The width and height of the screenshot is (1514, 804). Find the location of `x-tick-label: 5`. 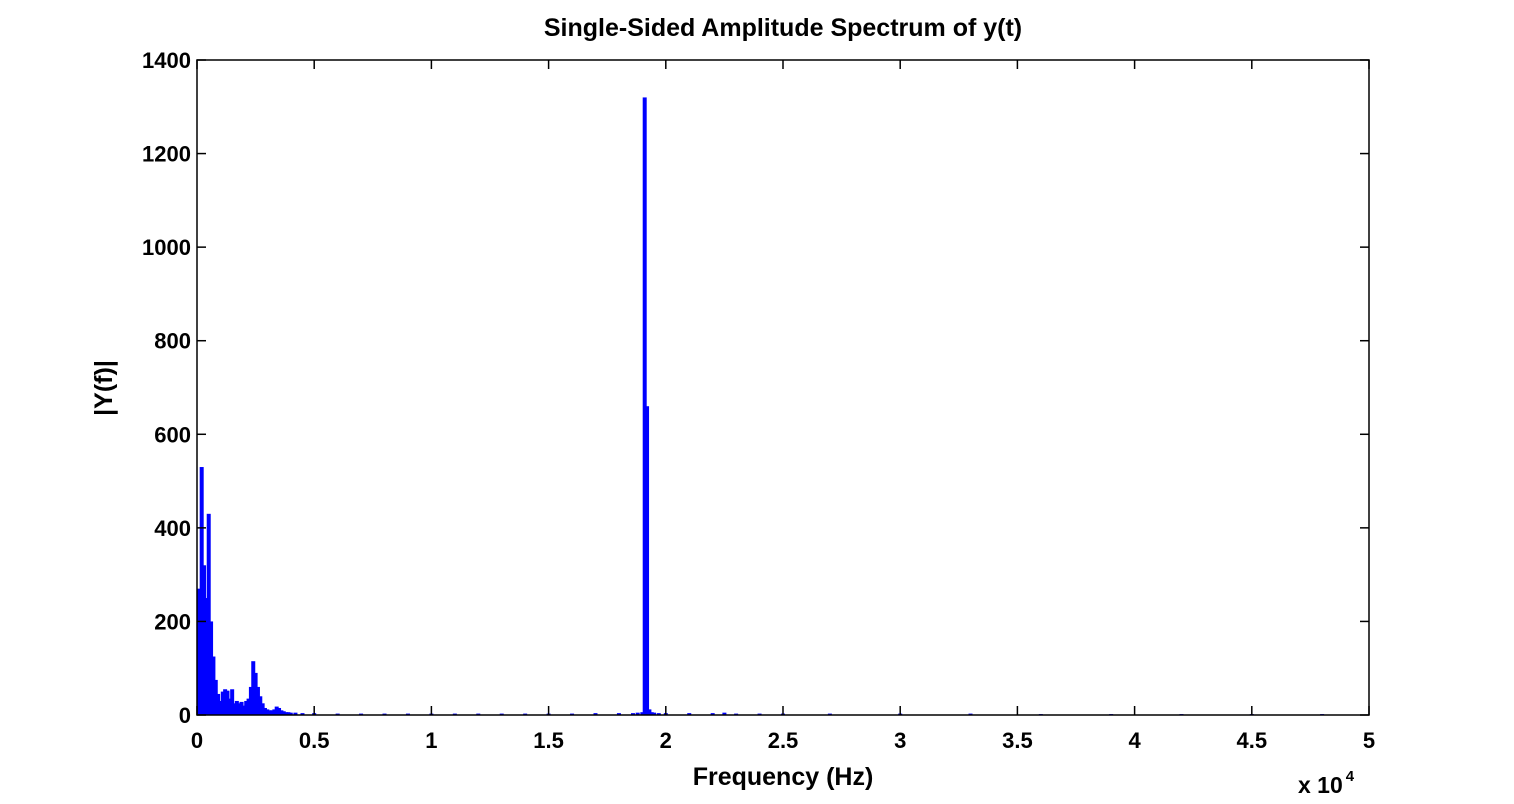

x-tick-label: 5 is located at coordinates (1369, 740).